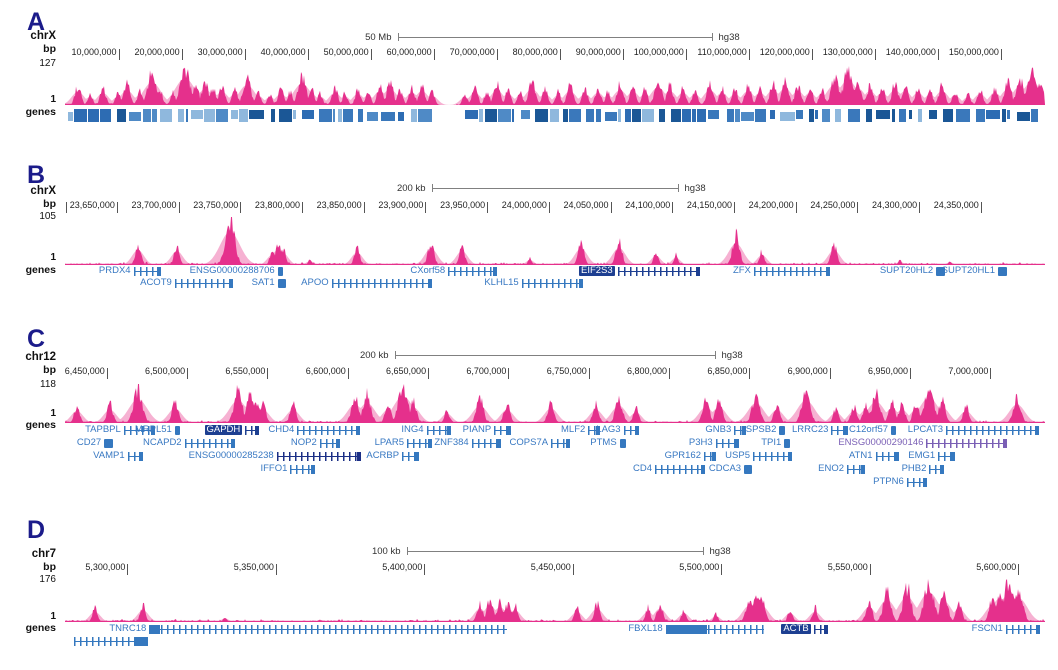 The image size is (1058, 670). Describe the element at coordinates (53, 413) in the screenshot. I see `signal-min-label: 1` at that location.